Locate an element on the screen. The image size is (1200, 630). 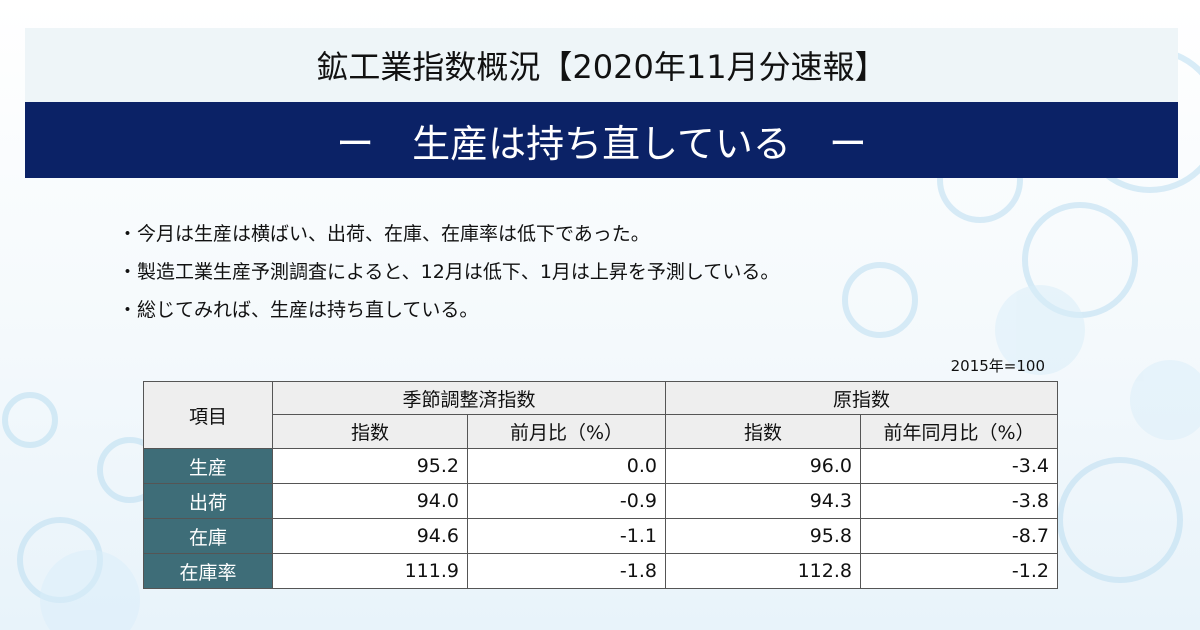
corner-header: 項目 is located at coordinates (208, 415).